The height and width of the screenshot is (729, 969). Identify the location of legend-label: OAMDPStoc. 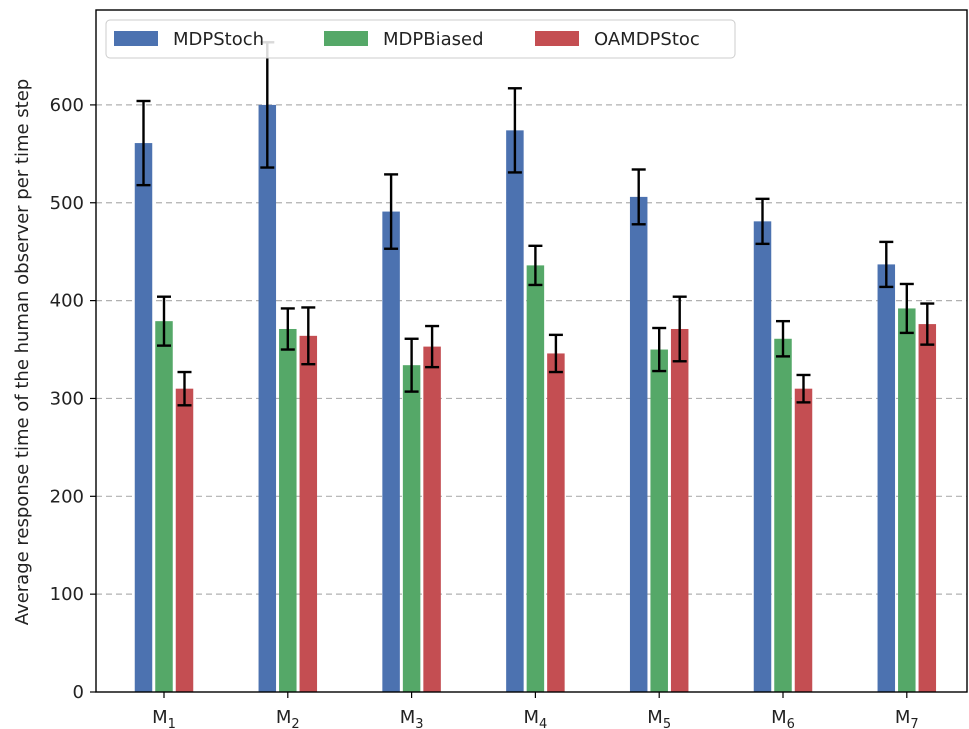
(647, 39).